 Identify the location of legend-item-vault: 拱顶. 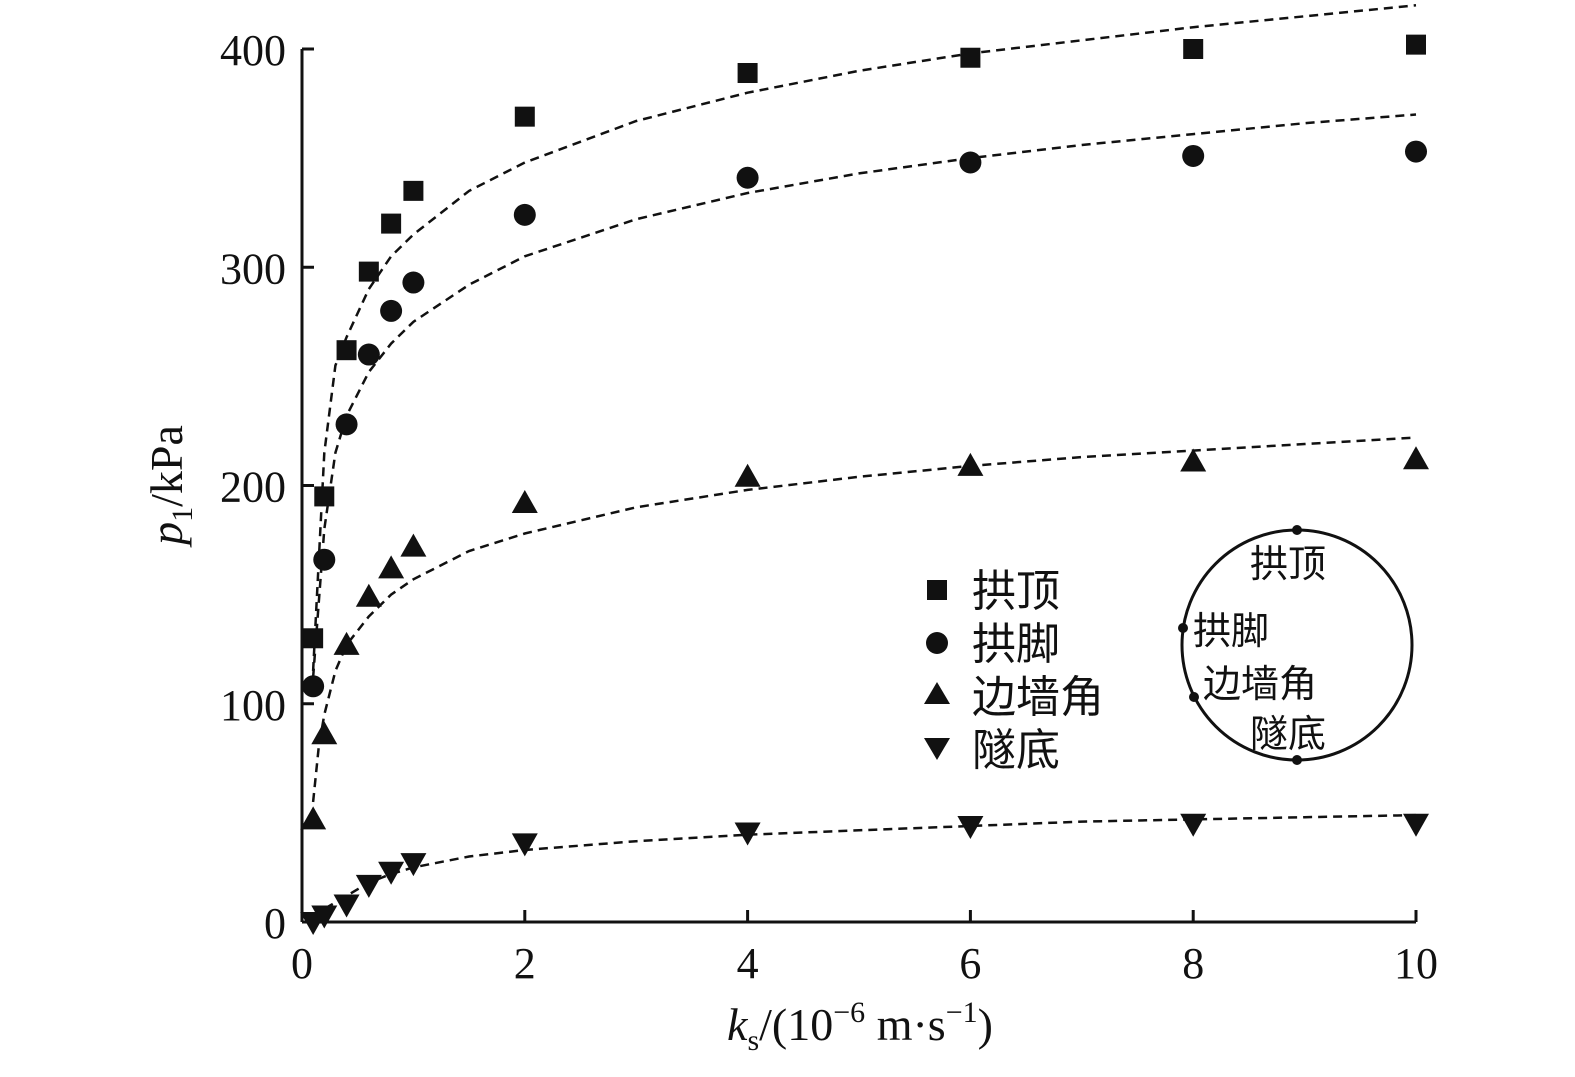
(993, 591).